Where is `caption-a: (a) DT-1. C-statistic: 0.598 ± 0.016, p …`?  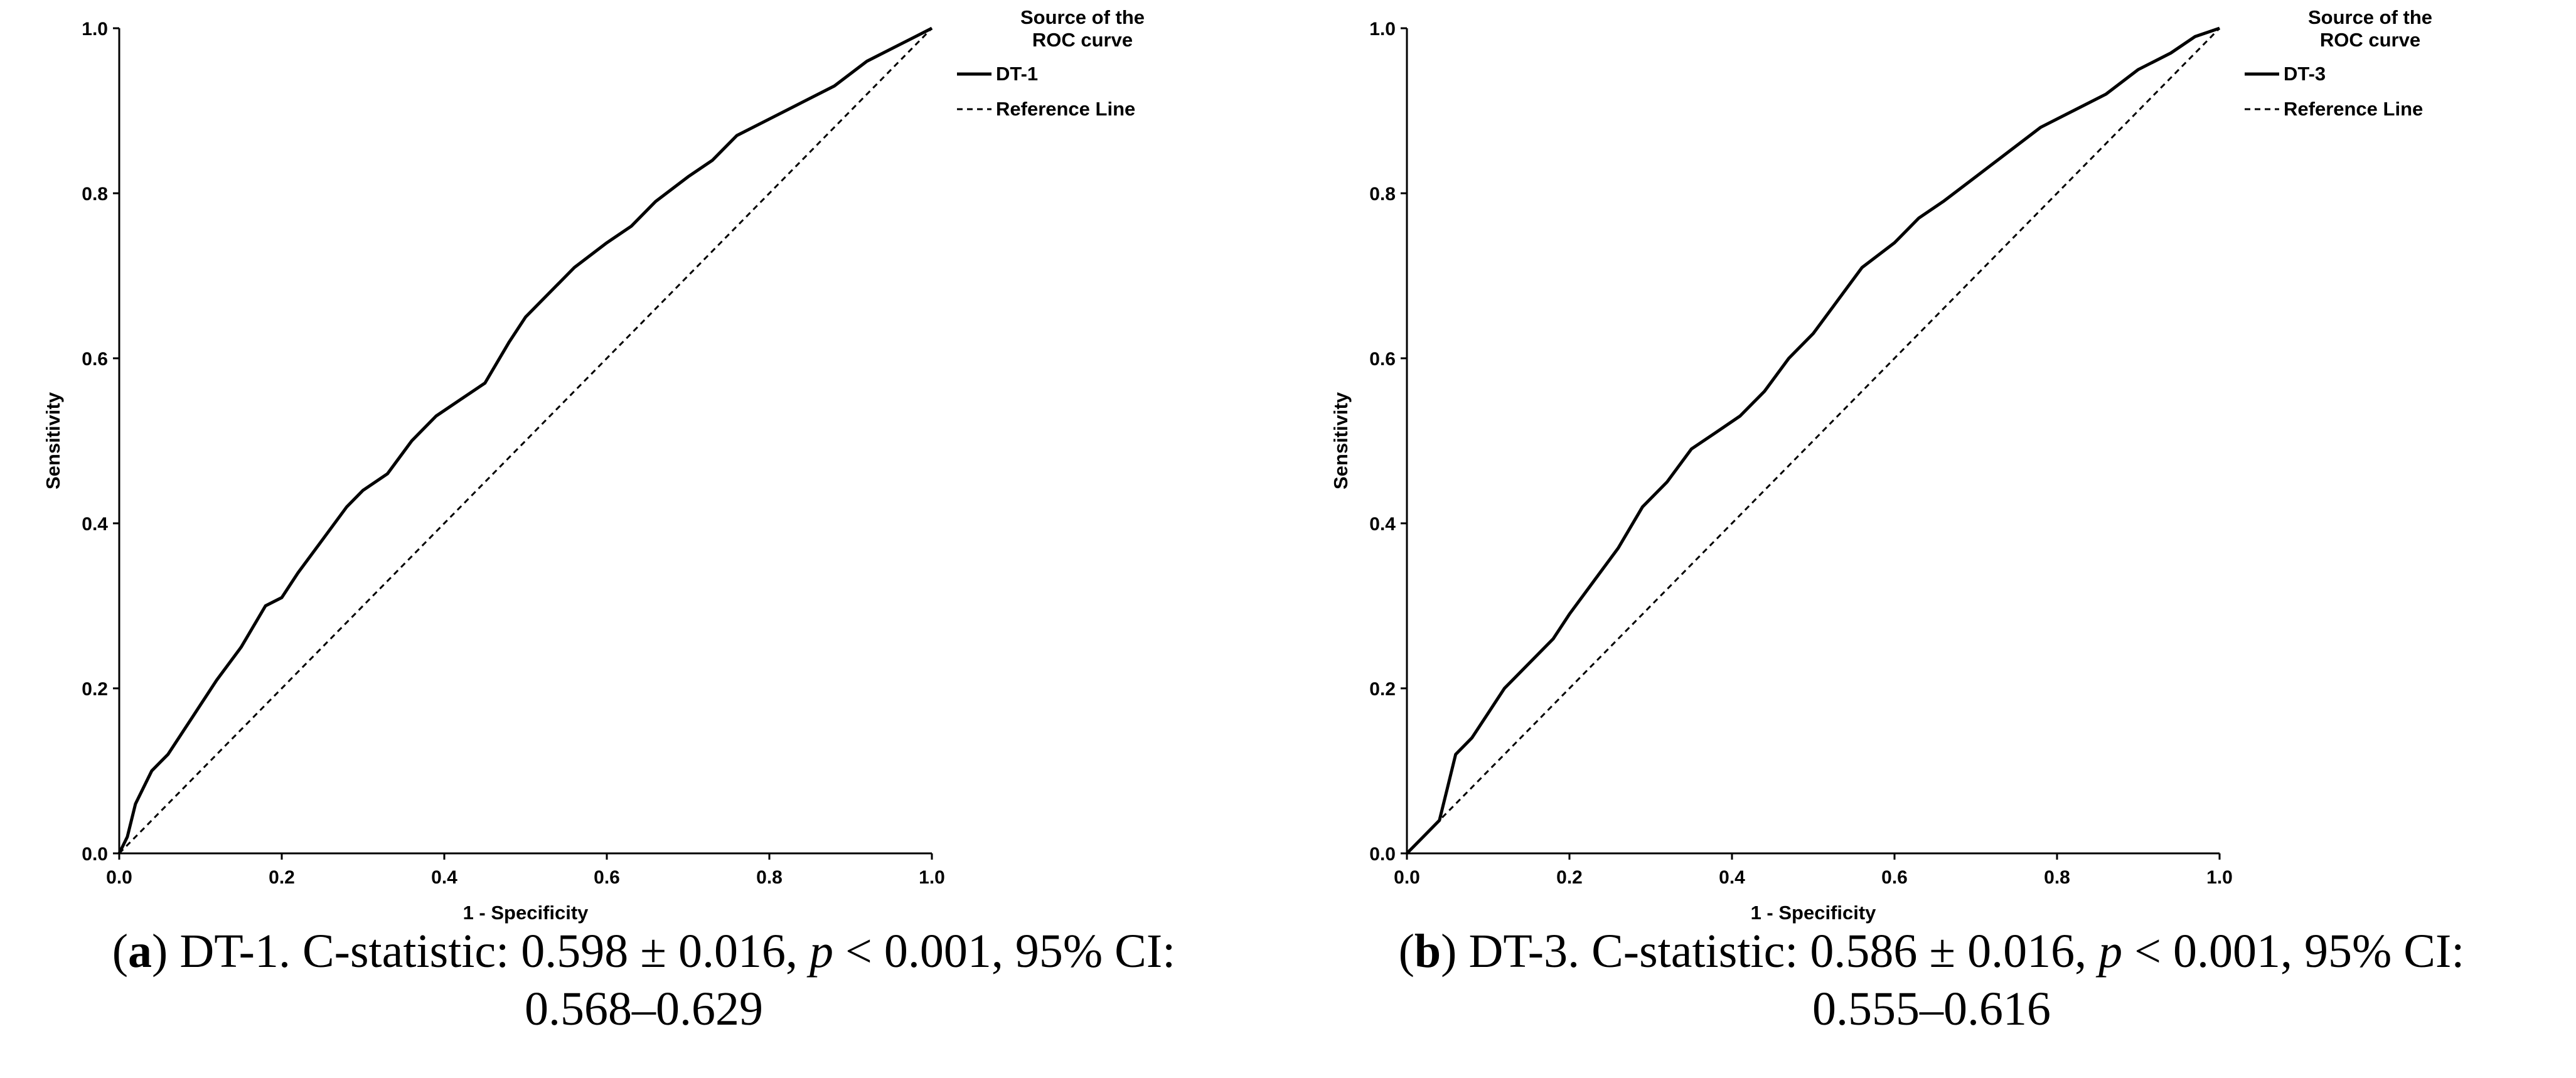 caption-a: (a) DT-1. C-statistic: 0.598 ± 0.016, p … is located at coordinates (644, 980).